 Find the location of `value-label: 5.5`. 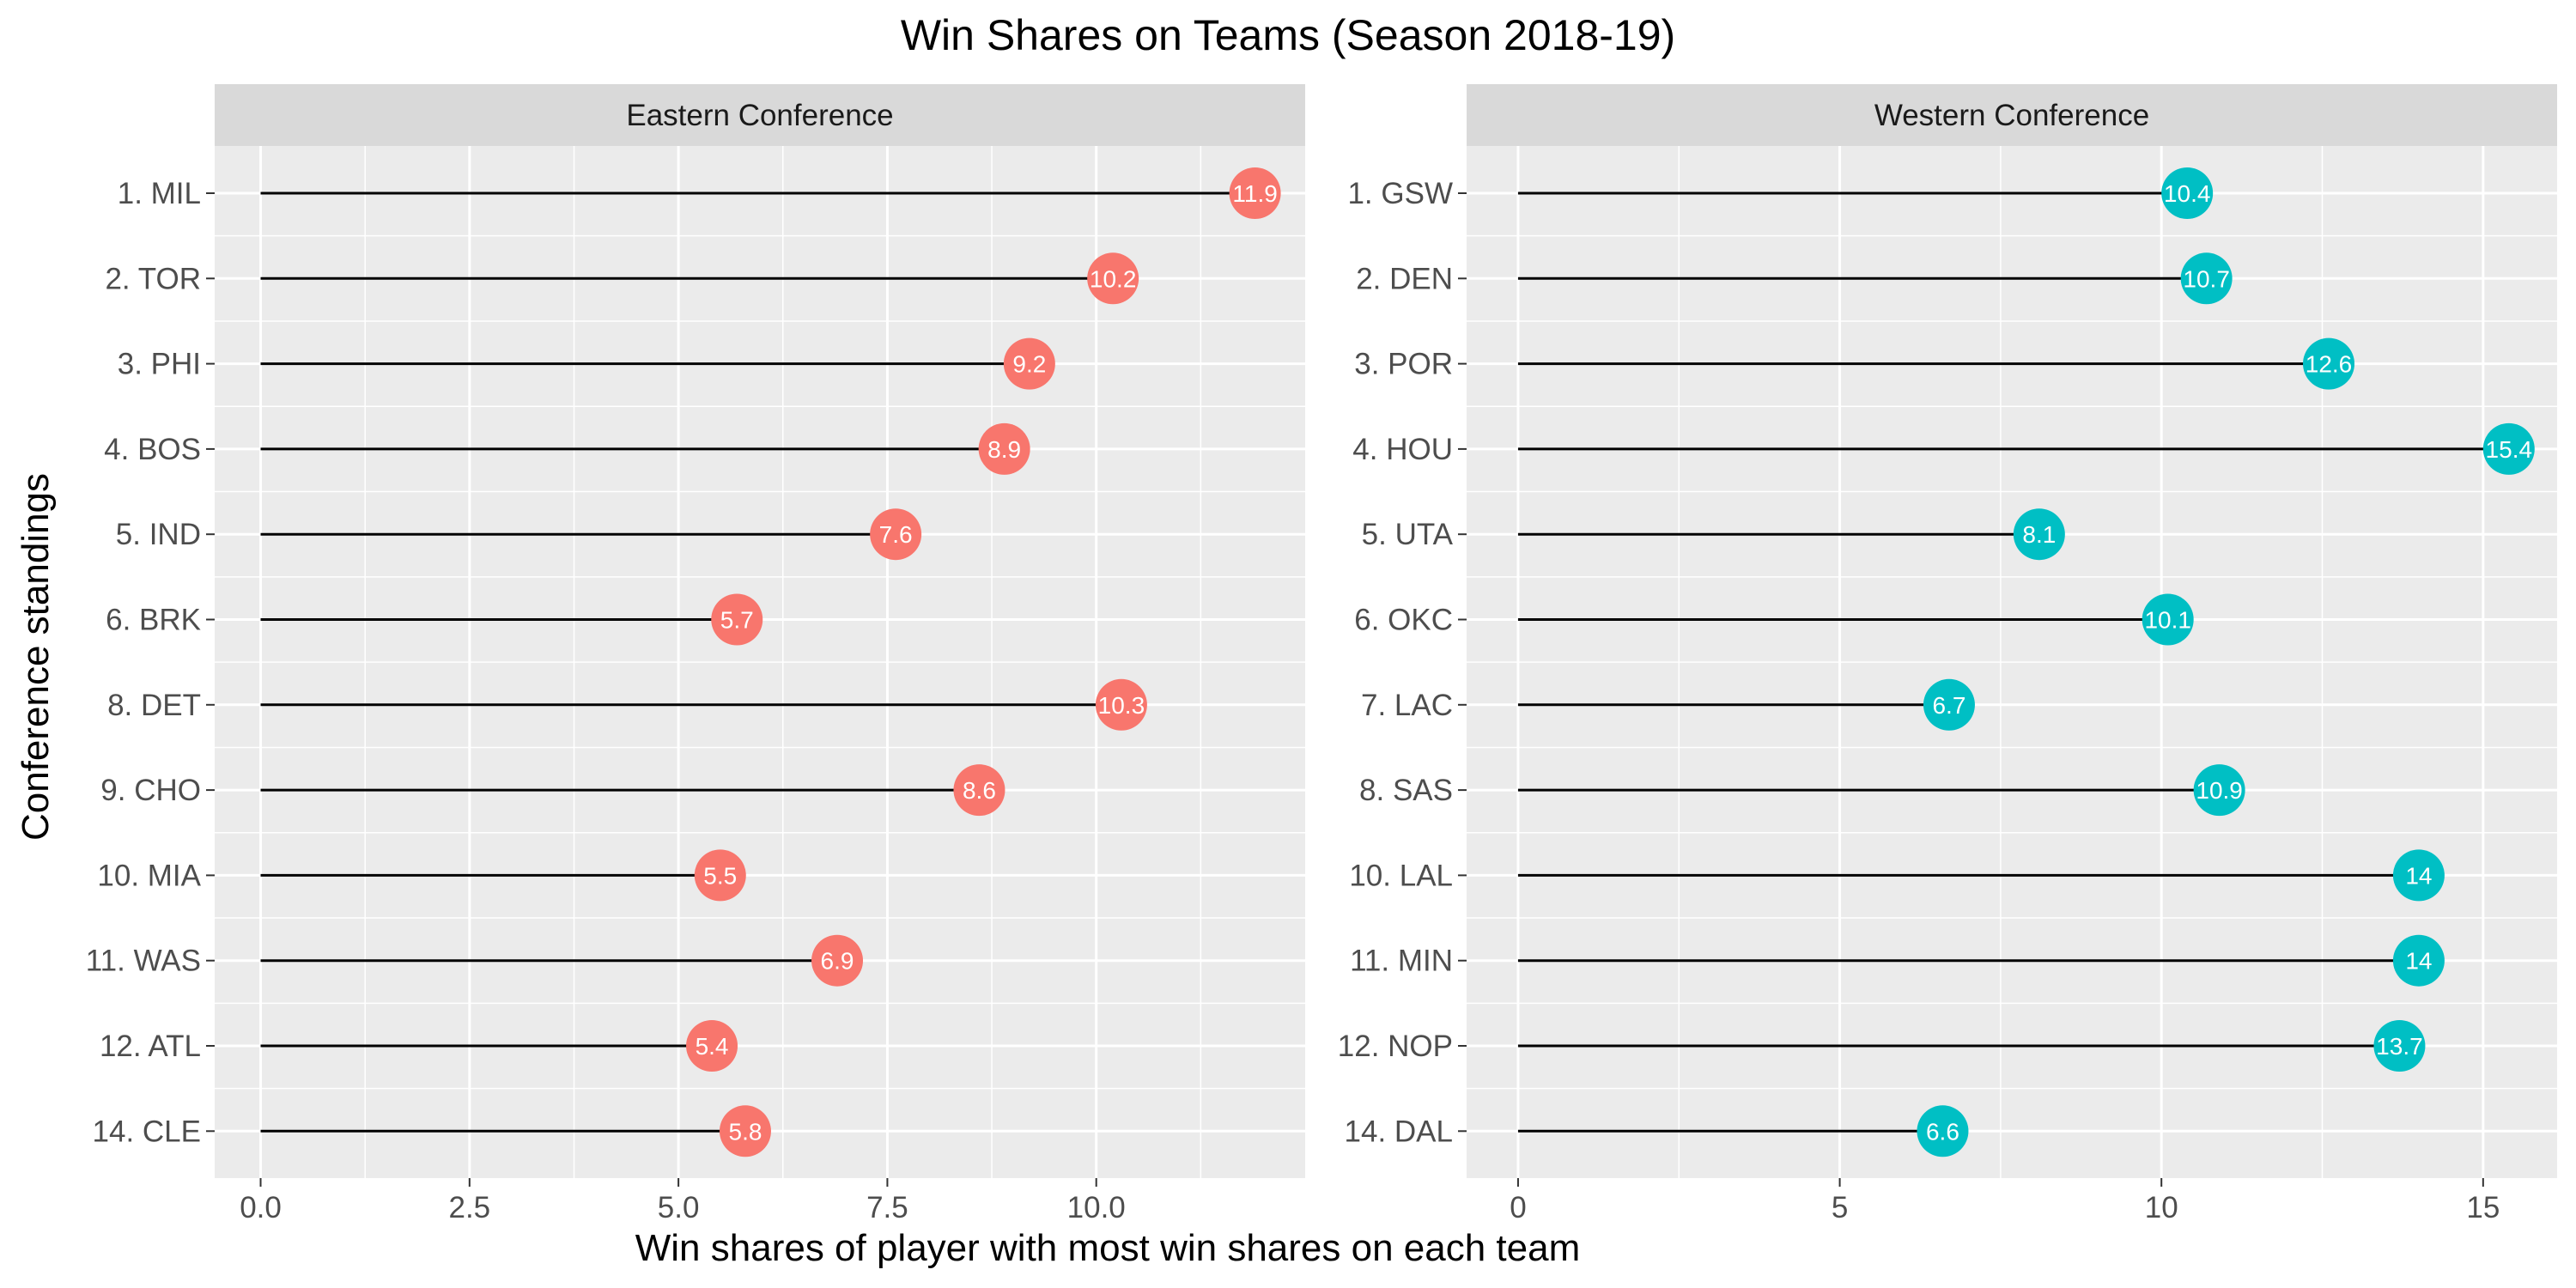

value-label: 5.5 is located at coordinates (720, 876).